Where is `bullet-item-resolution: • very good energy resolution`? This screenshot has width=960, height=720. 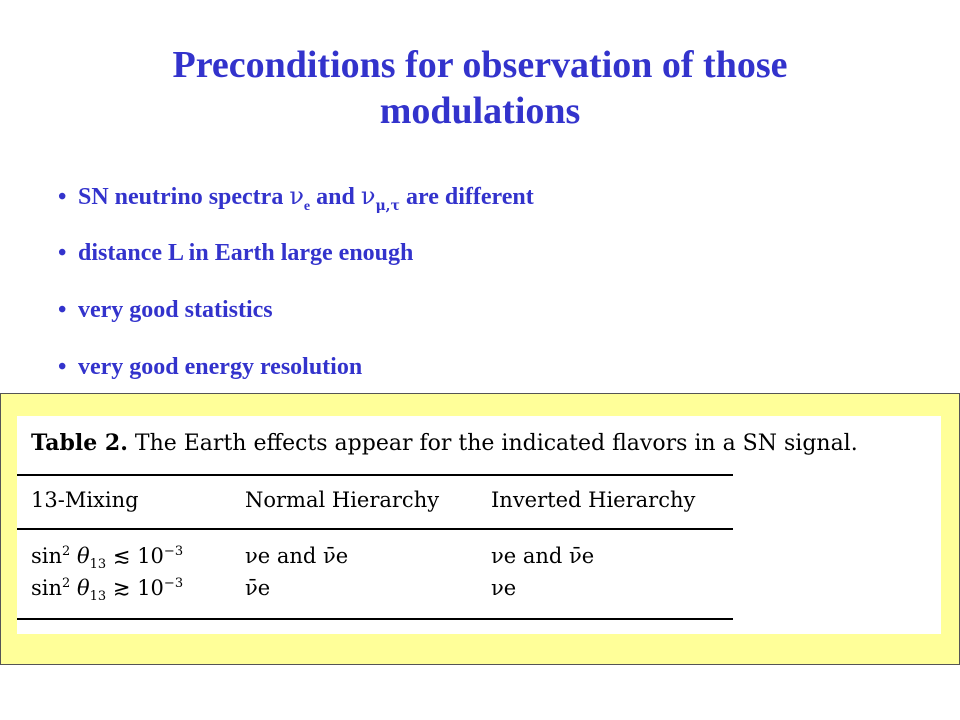 bullet-item-resolution: • very good energy resolution is located at coordinates (296, 375).